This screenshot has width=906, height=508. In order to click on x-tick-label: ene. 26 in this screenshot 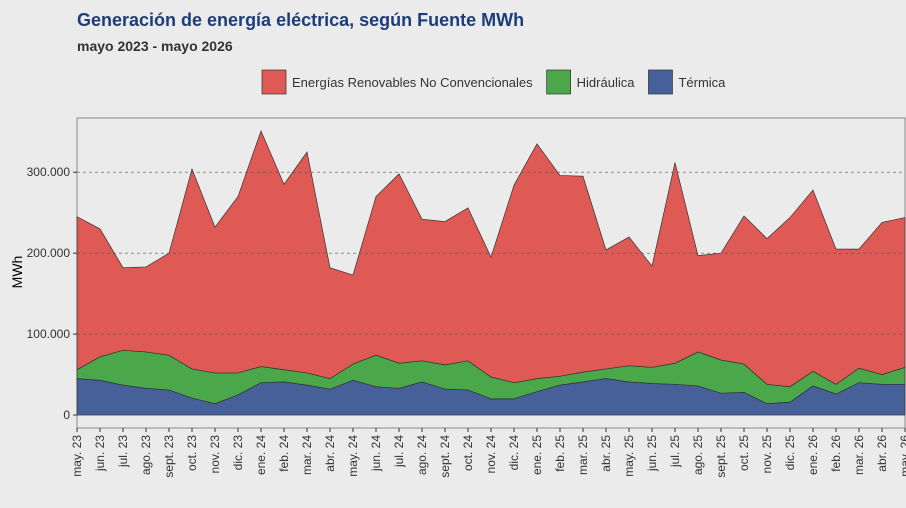, I will do `click(813, 455)`.